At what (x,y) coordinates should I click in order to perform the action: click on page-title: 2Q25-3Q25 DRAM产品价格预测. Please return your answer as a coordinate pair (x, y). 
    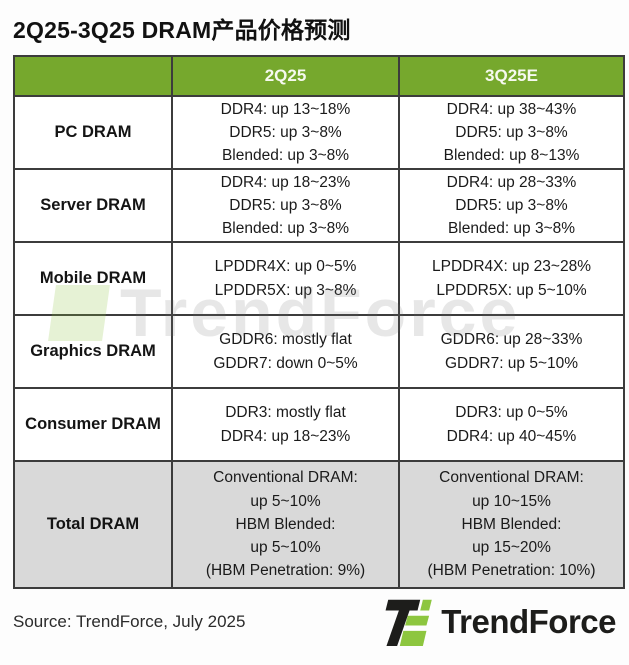
    Looking at the image, I should click on (182, 30).